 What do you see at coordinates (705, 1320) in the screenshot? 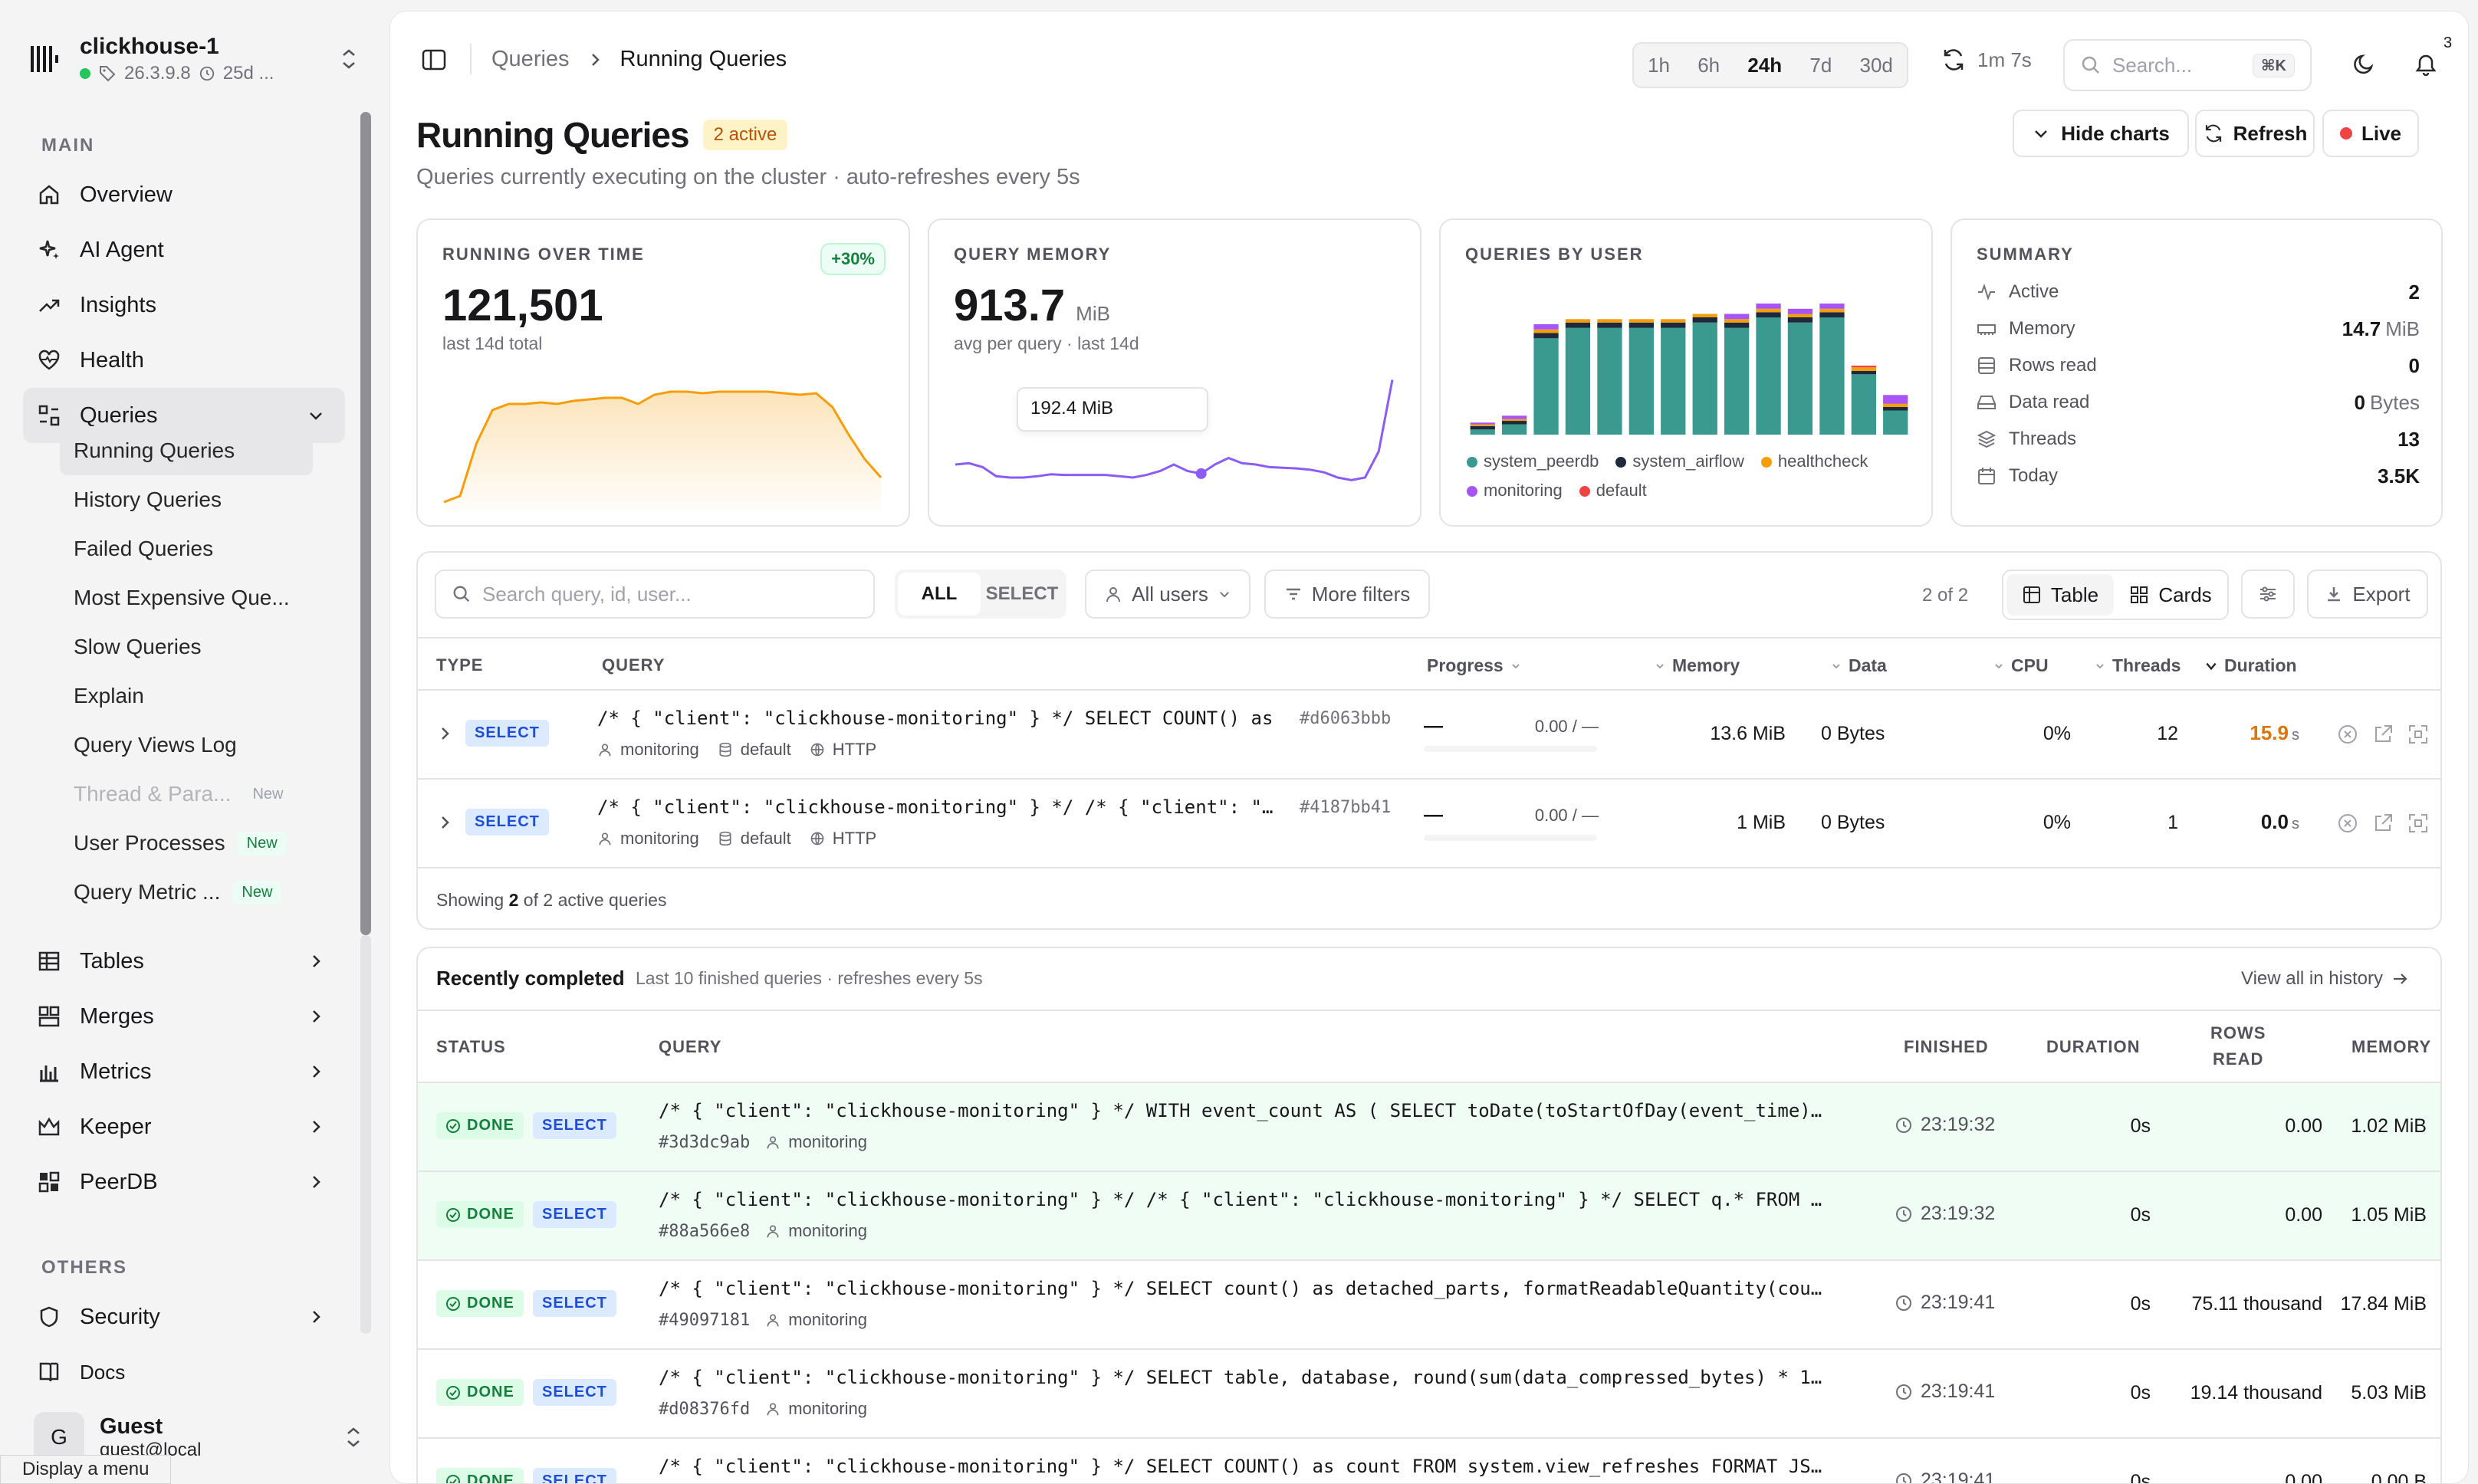
I see `query-id: #49097181` at bounding box center [705, 1320].